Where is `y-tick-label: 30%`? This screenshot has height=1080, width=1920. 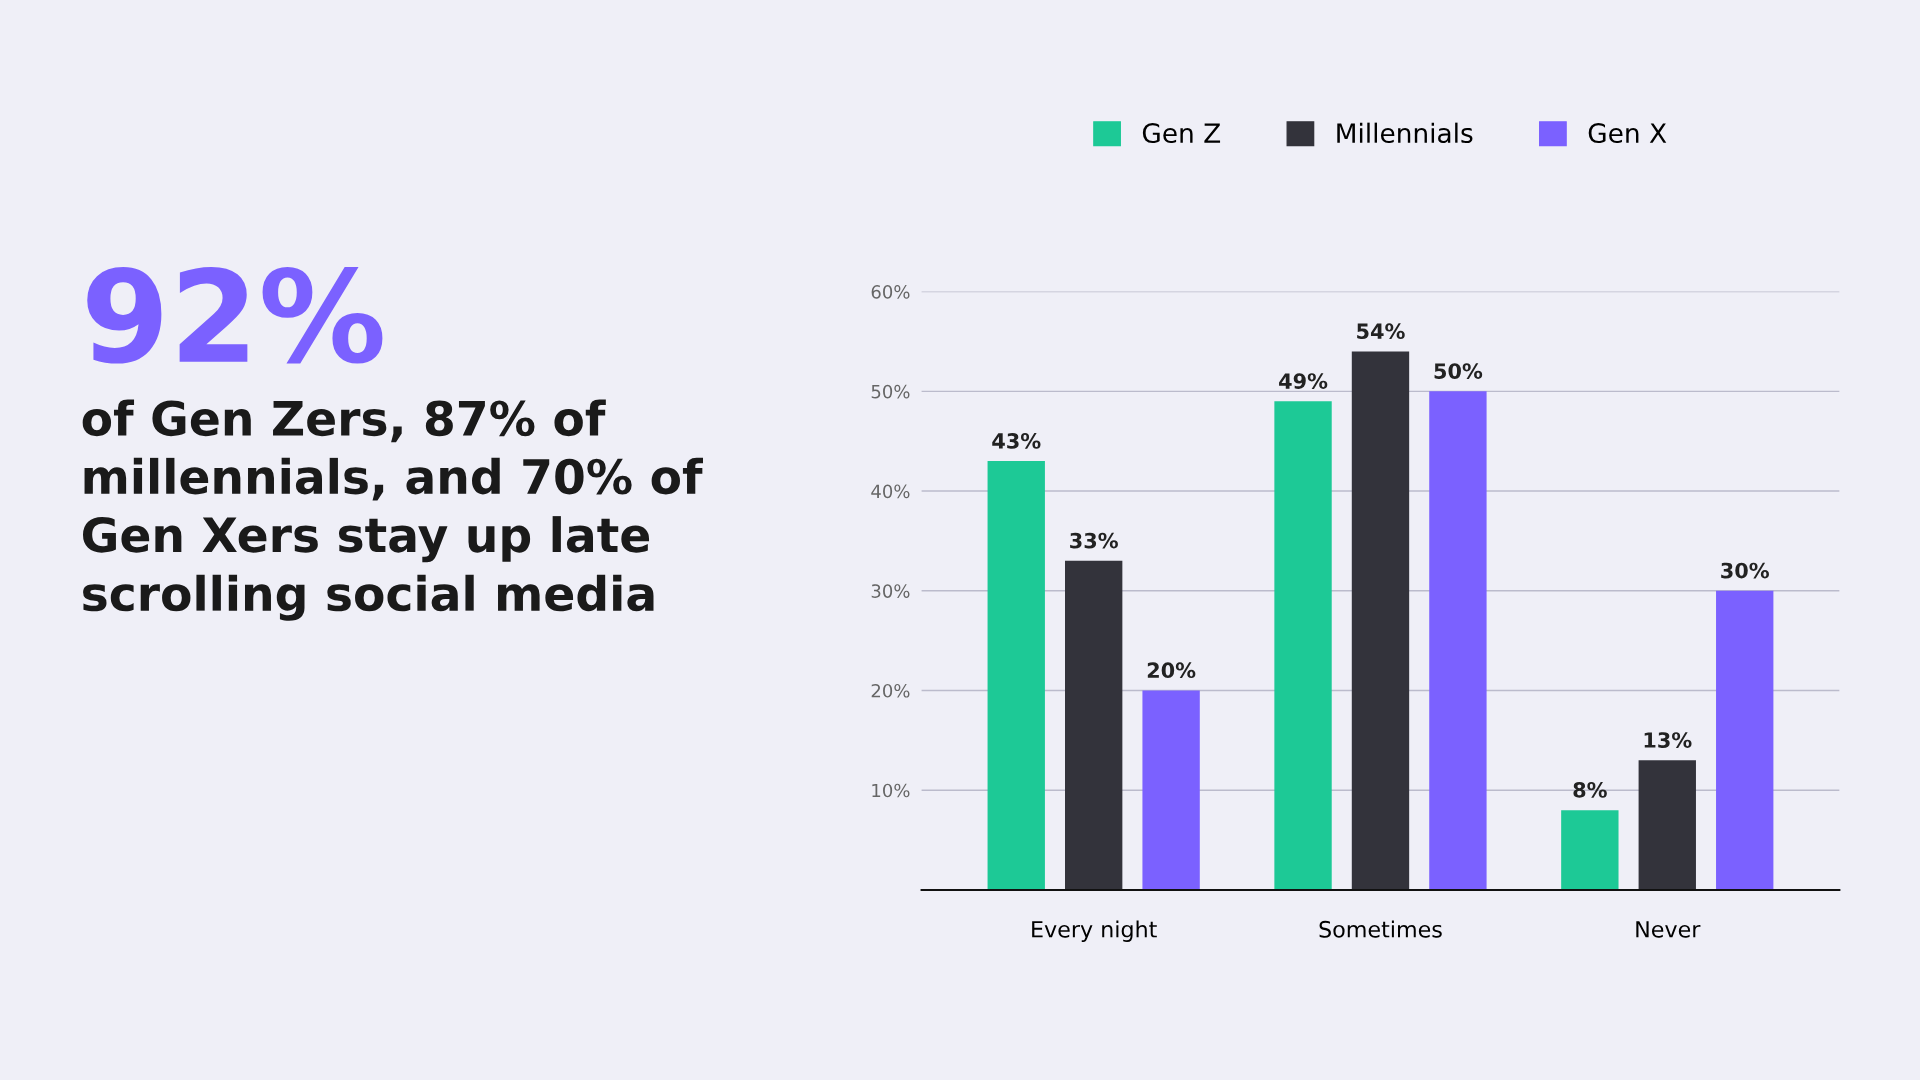 y-tick-label: 30% is located at coordinates (890, 591).